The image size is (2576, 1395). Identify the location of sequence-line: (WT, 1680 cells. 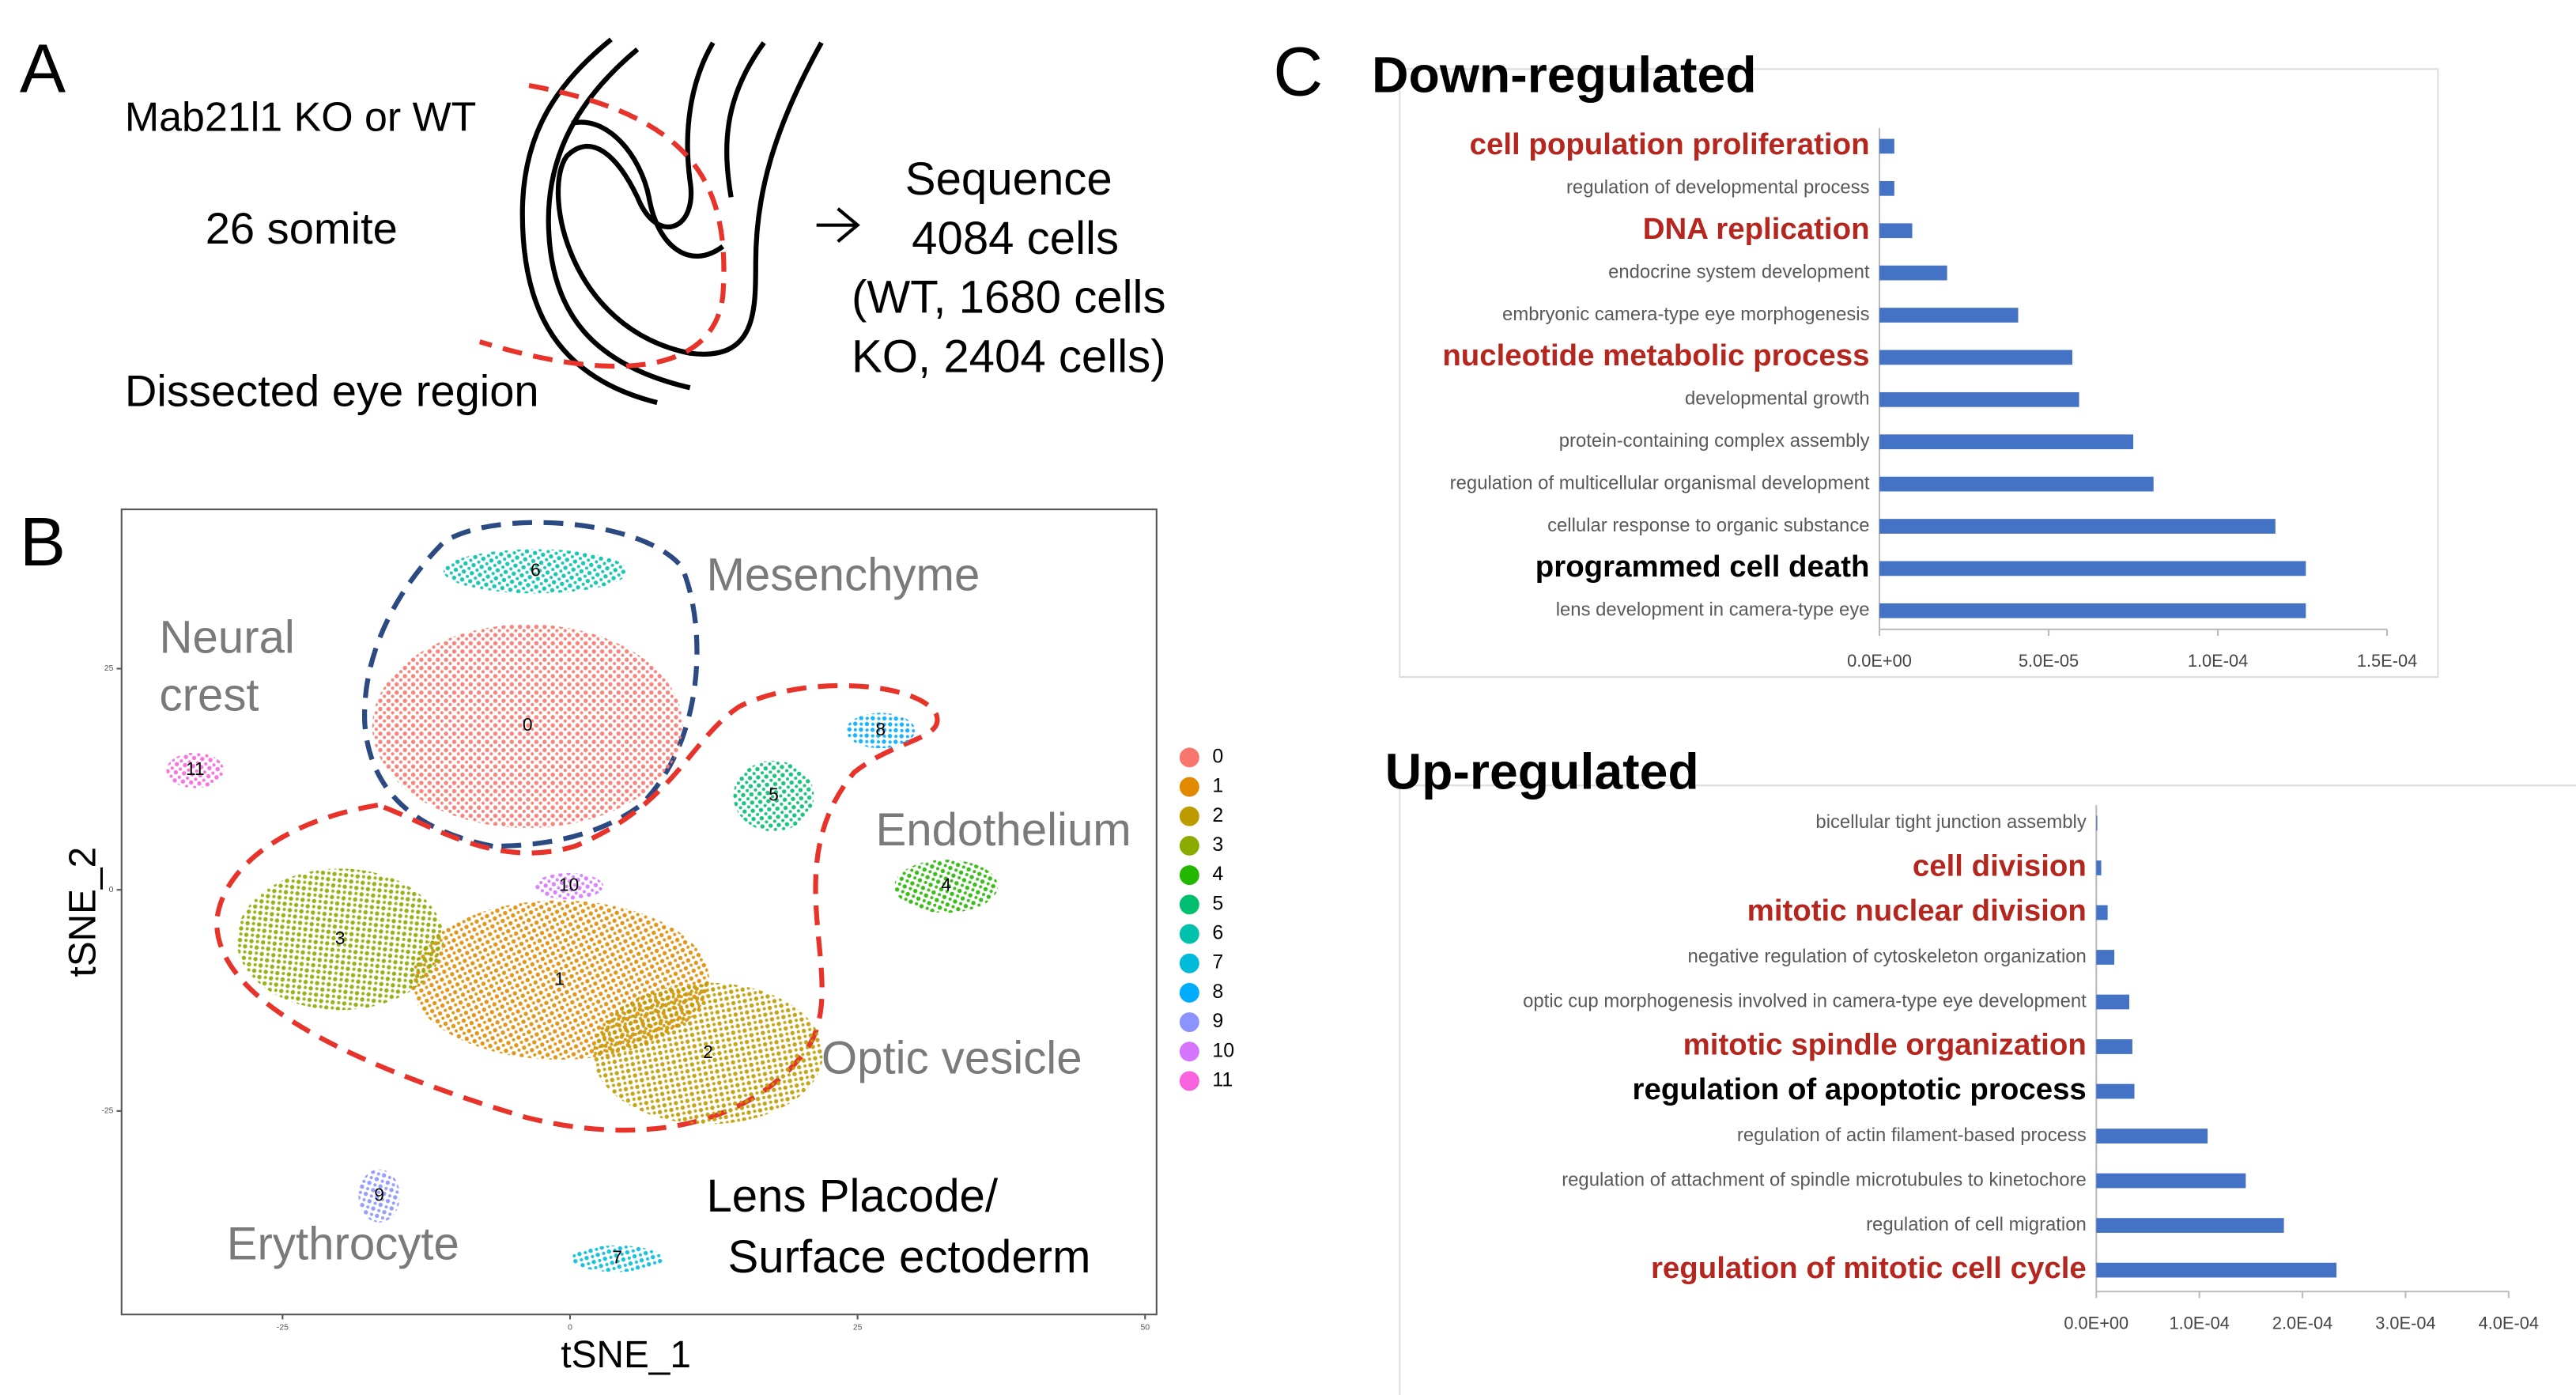
(1009, 297).